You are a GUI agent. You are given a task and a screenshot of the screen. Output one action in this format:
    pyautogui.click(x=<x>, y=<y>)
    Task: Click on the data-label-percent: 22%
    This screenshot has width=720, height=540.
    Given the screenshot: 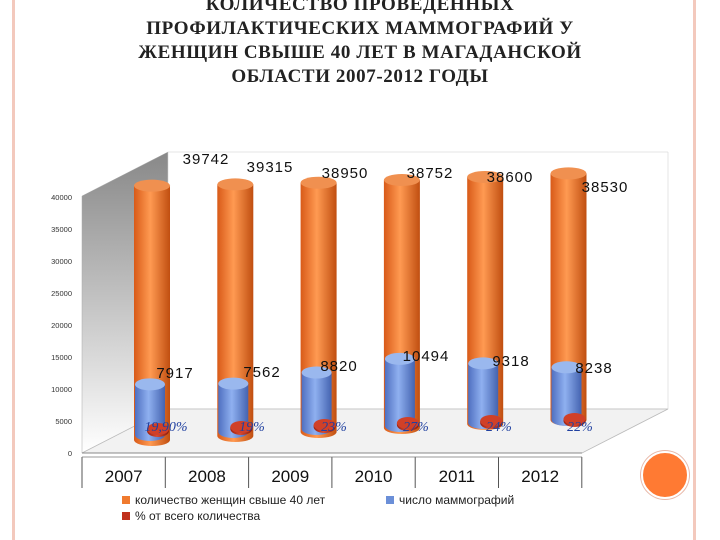 What is the action you would take?
    pyautogui.click(x=580, y=427)
    